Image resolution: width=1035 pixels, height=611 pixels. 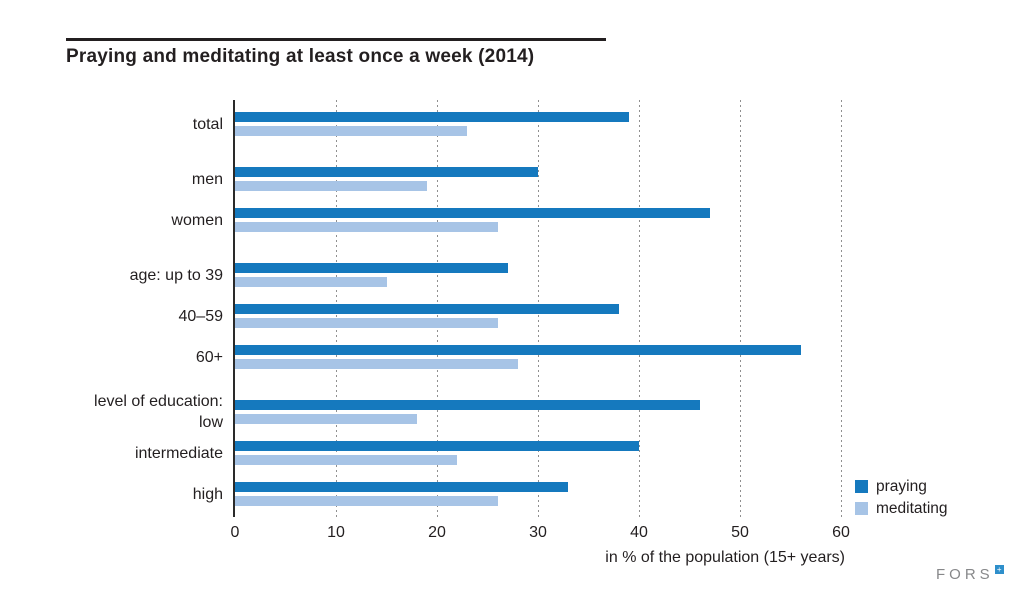 What do you see at coordinates (178, 453) in the screenshot?
I see `category-label-intermediate: intermediate` at bounding box center [178, 453].